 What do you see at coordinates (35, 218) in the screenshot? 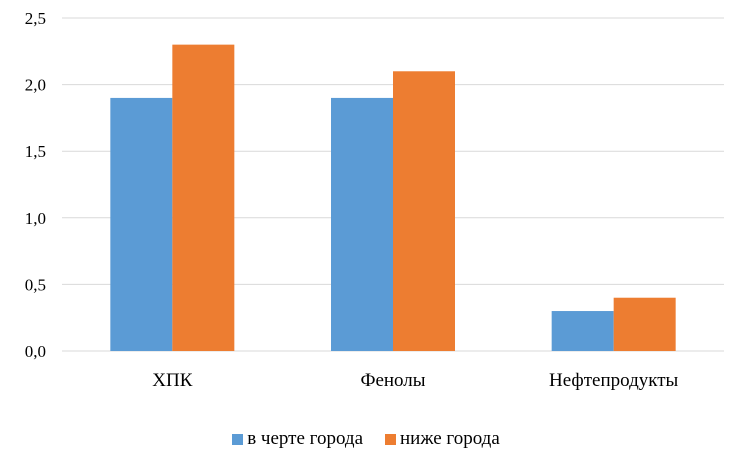
I see `y-tick-label: 1,0` at bounding box center [35, 218].